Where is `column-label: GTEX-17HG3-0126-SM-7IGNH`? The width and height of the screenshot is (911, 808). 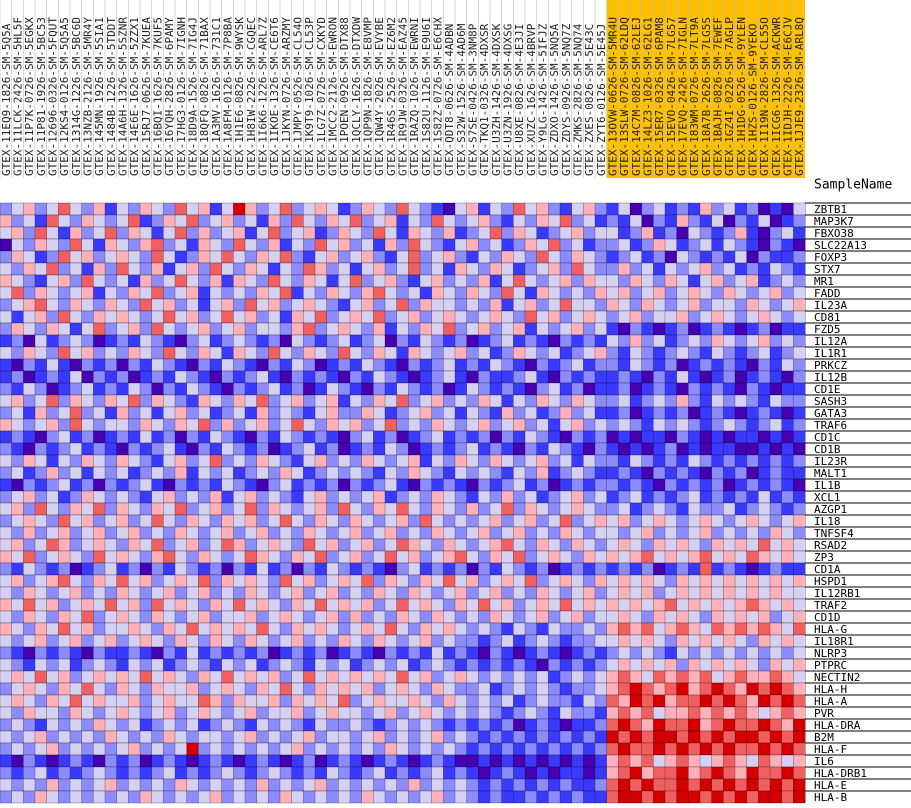
column-label: GTEX-17HG3-0126-SM-7IGNH is located at coordinates (181, 96).